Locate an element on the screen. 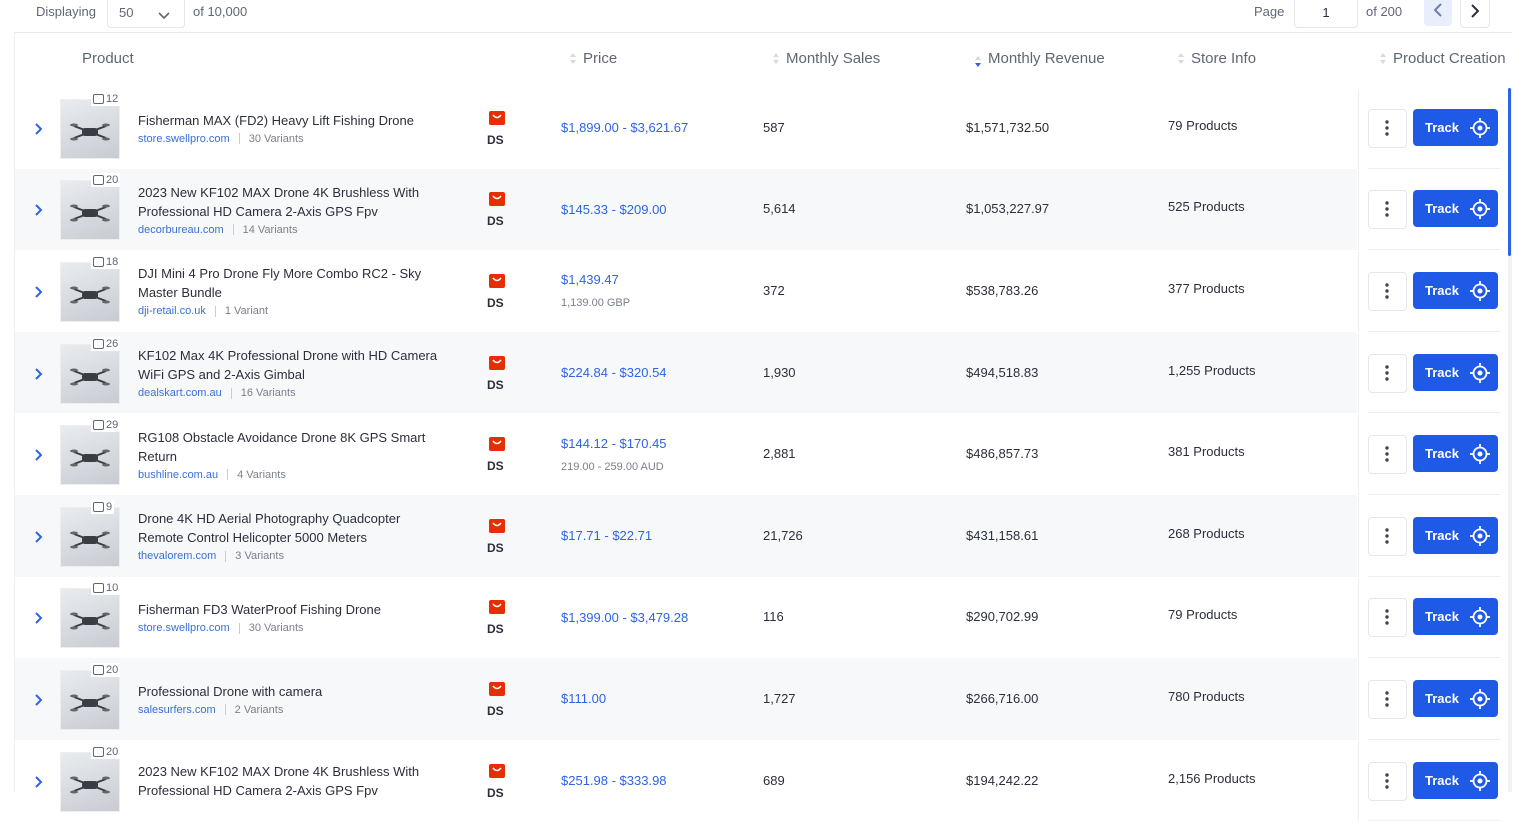 This screenshot has height=821, width=1517. next-page is located at coordinates (1475, 14).